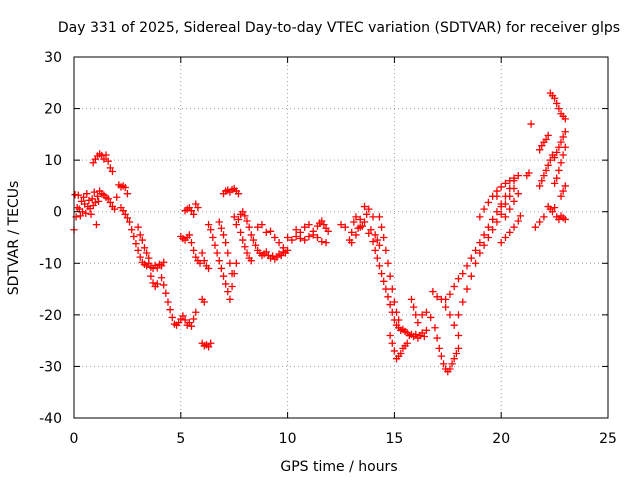 The width and height of the screenshot is (640, 480). Describe the element at coordinates (53, 110) in the screenshot. I see `y-tick-label: 20` at that location.